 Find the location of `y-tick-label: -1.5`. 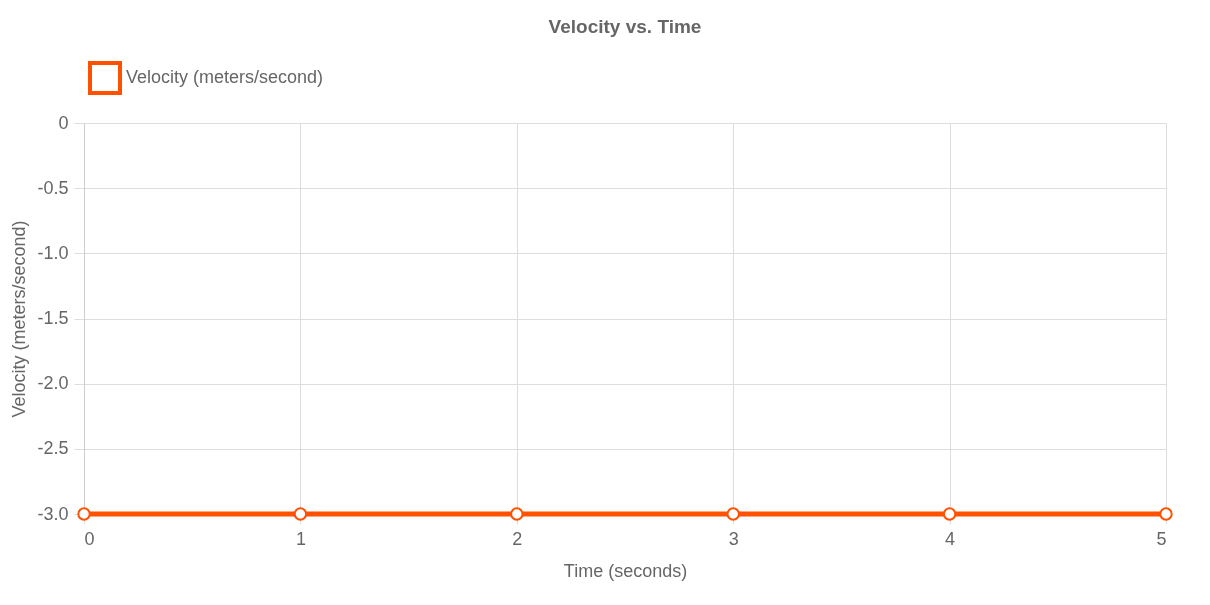

y-tick-label: -1.5 is located at coordinates (53, 318).